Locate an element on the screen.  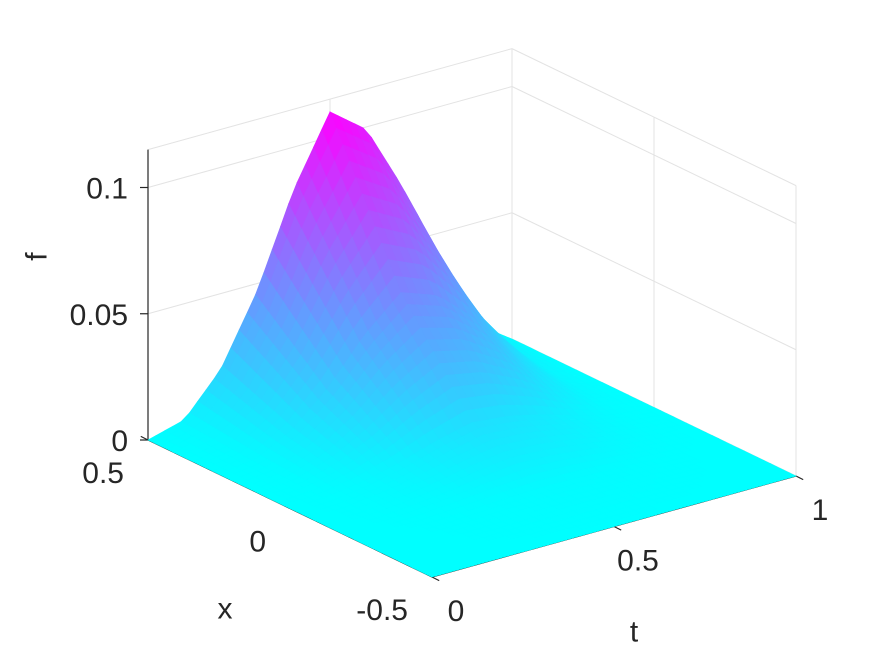
f-tick-label: 0.05 is located at coordinates (99, 315).